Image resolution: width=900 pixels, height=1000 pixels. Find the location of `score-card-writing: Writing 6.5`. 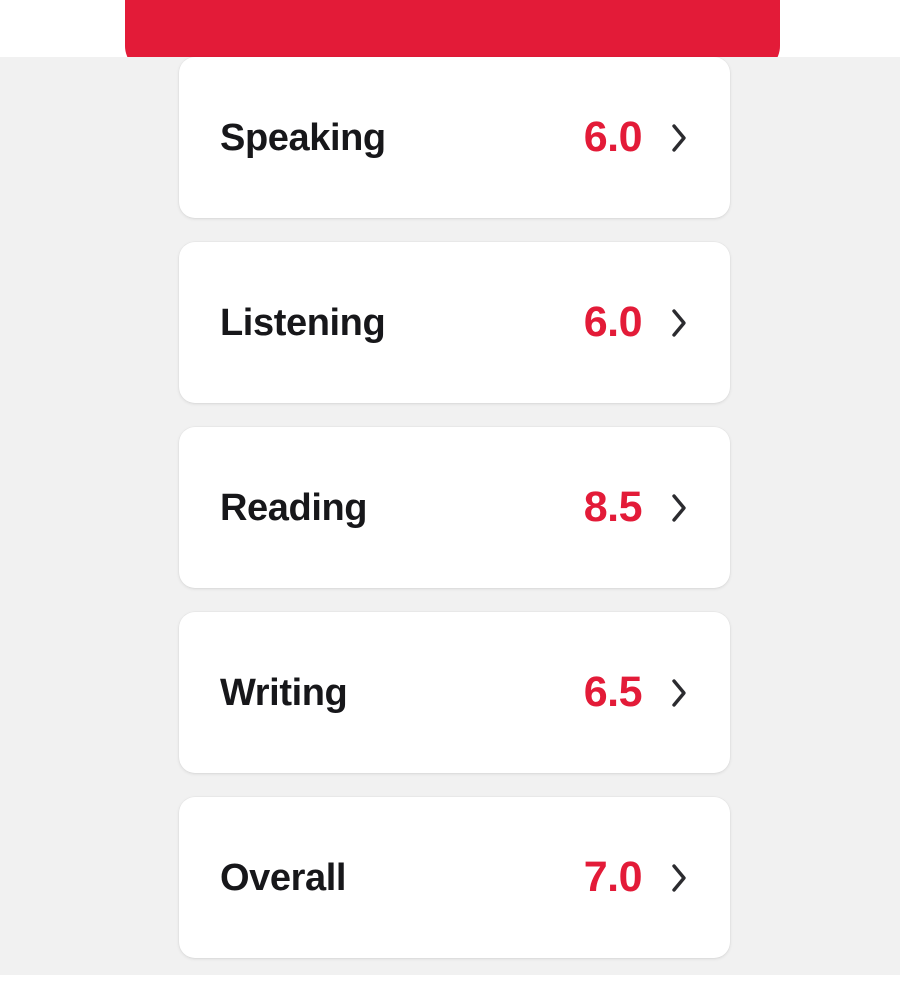

score-card-writing: Writing 6.5 is located at coordinates (454, 692).